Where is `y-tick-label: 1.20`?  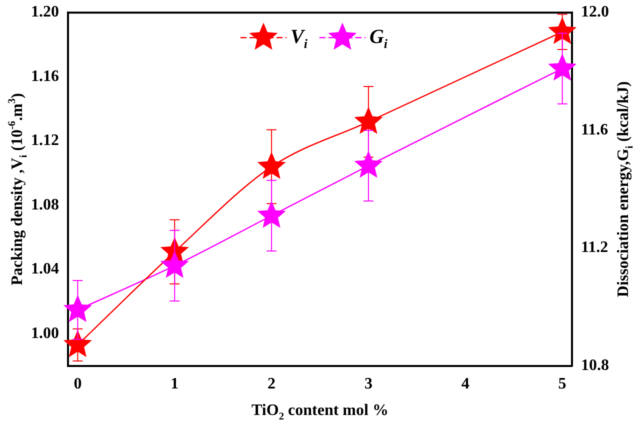 y-tick-label: 1.20 is located at coordinates (45, 12).